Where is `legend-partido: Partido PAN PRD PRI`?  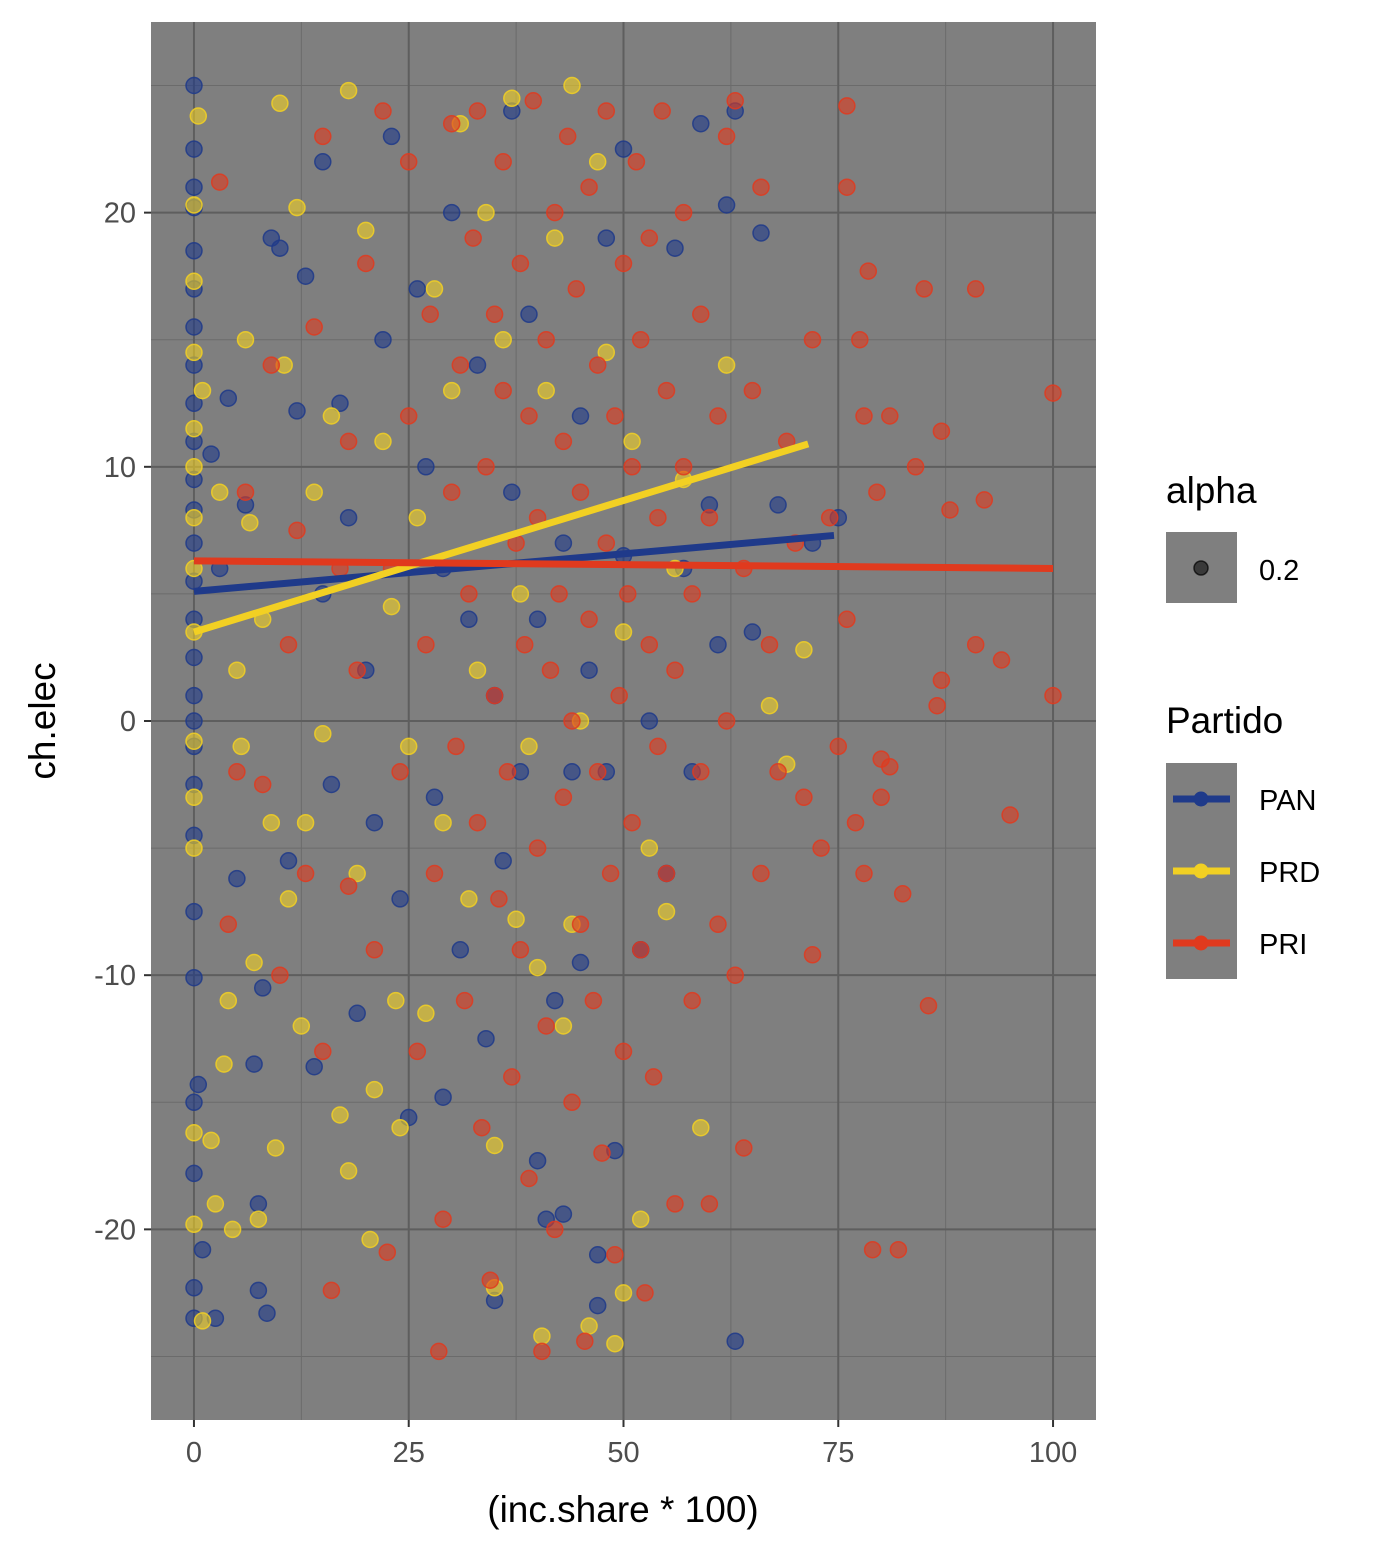
legend-partido: Partido PAN PRD PRI is located at coordinates (1243, 839).